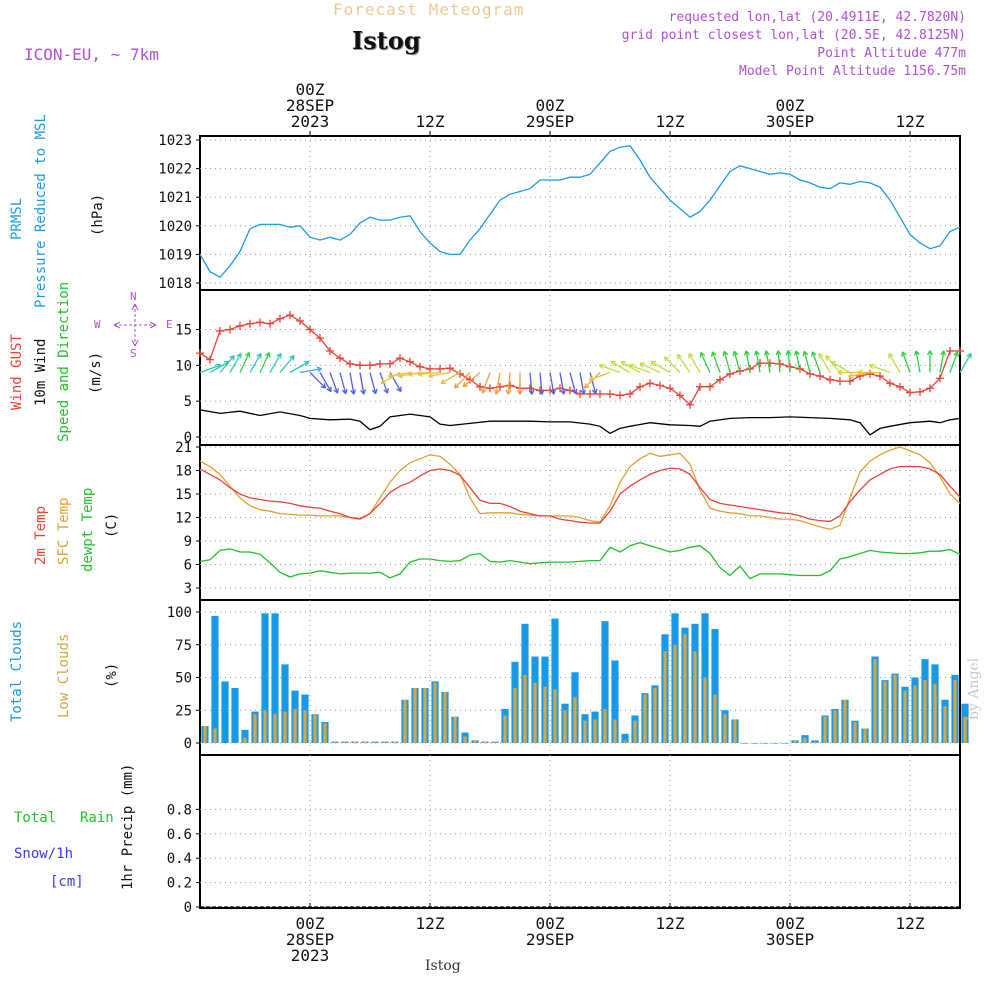  Describe the element at coordinates (133, 353) in the screenshot. I see `compass-south: S` at that location.